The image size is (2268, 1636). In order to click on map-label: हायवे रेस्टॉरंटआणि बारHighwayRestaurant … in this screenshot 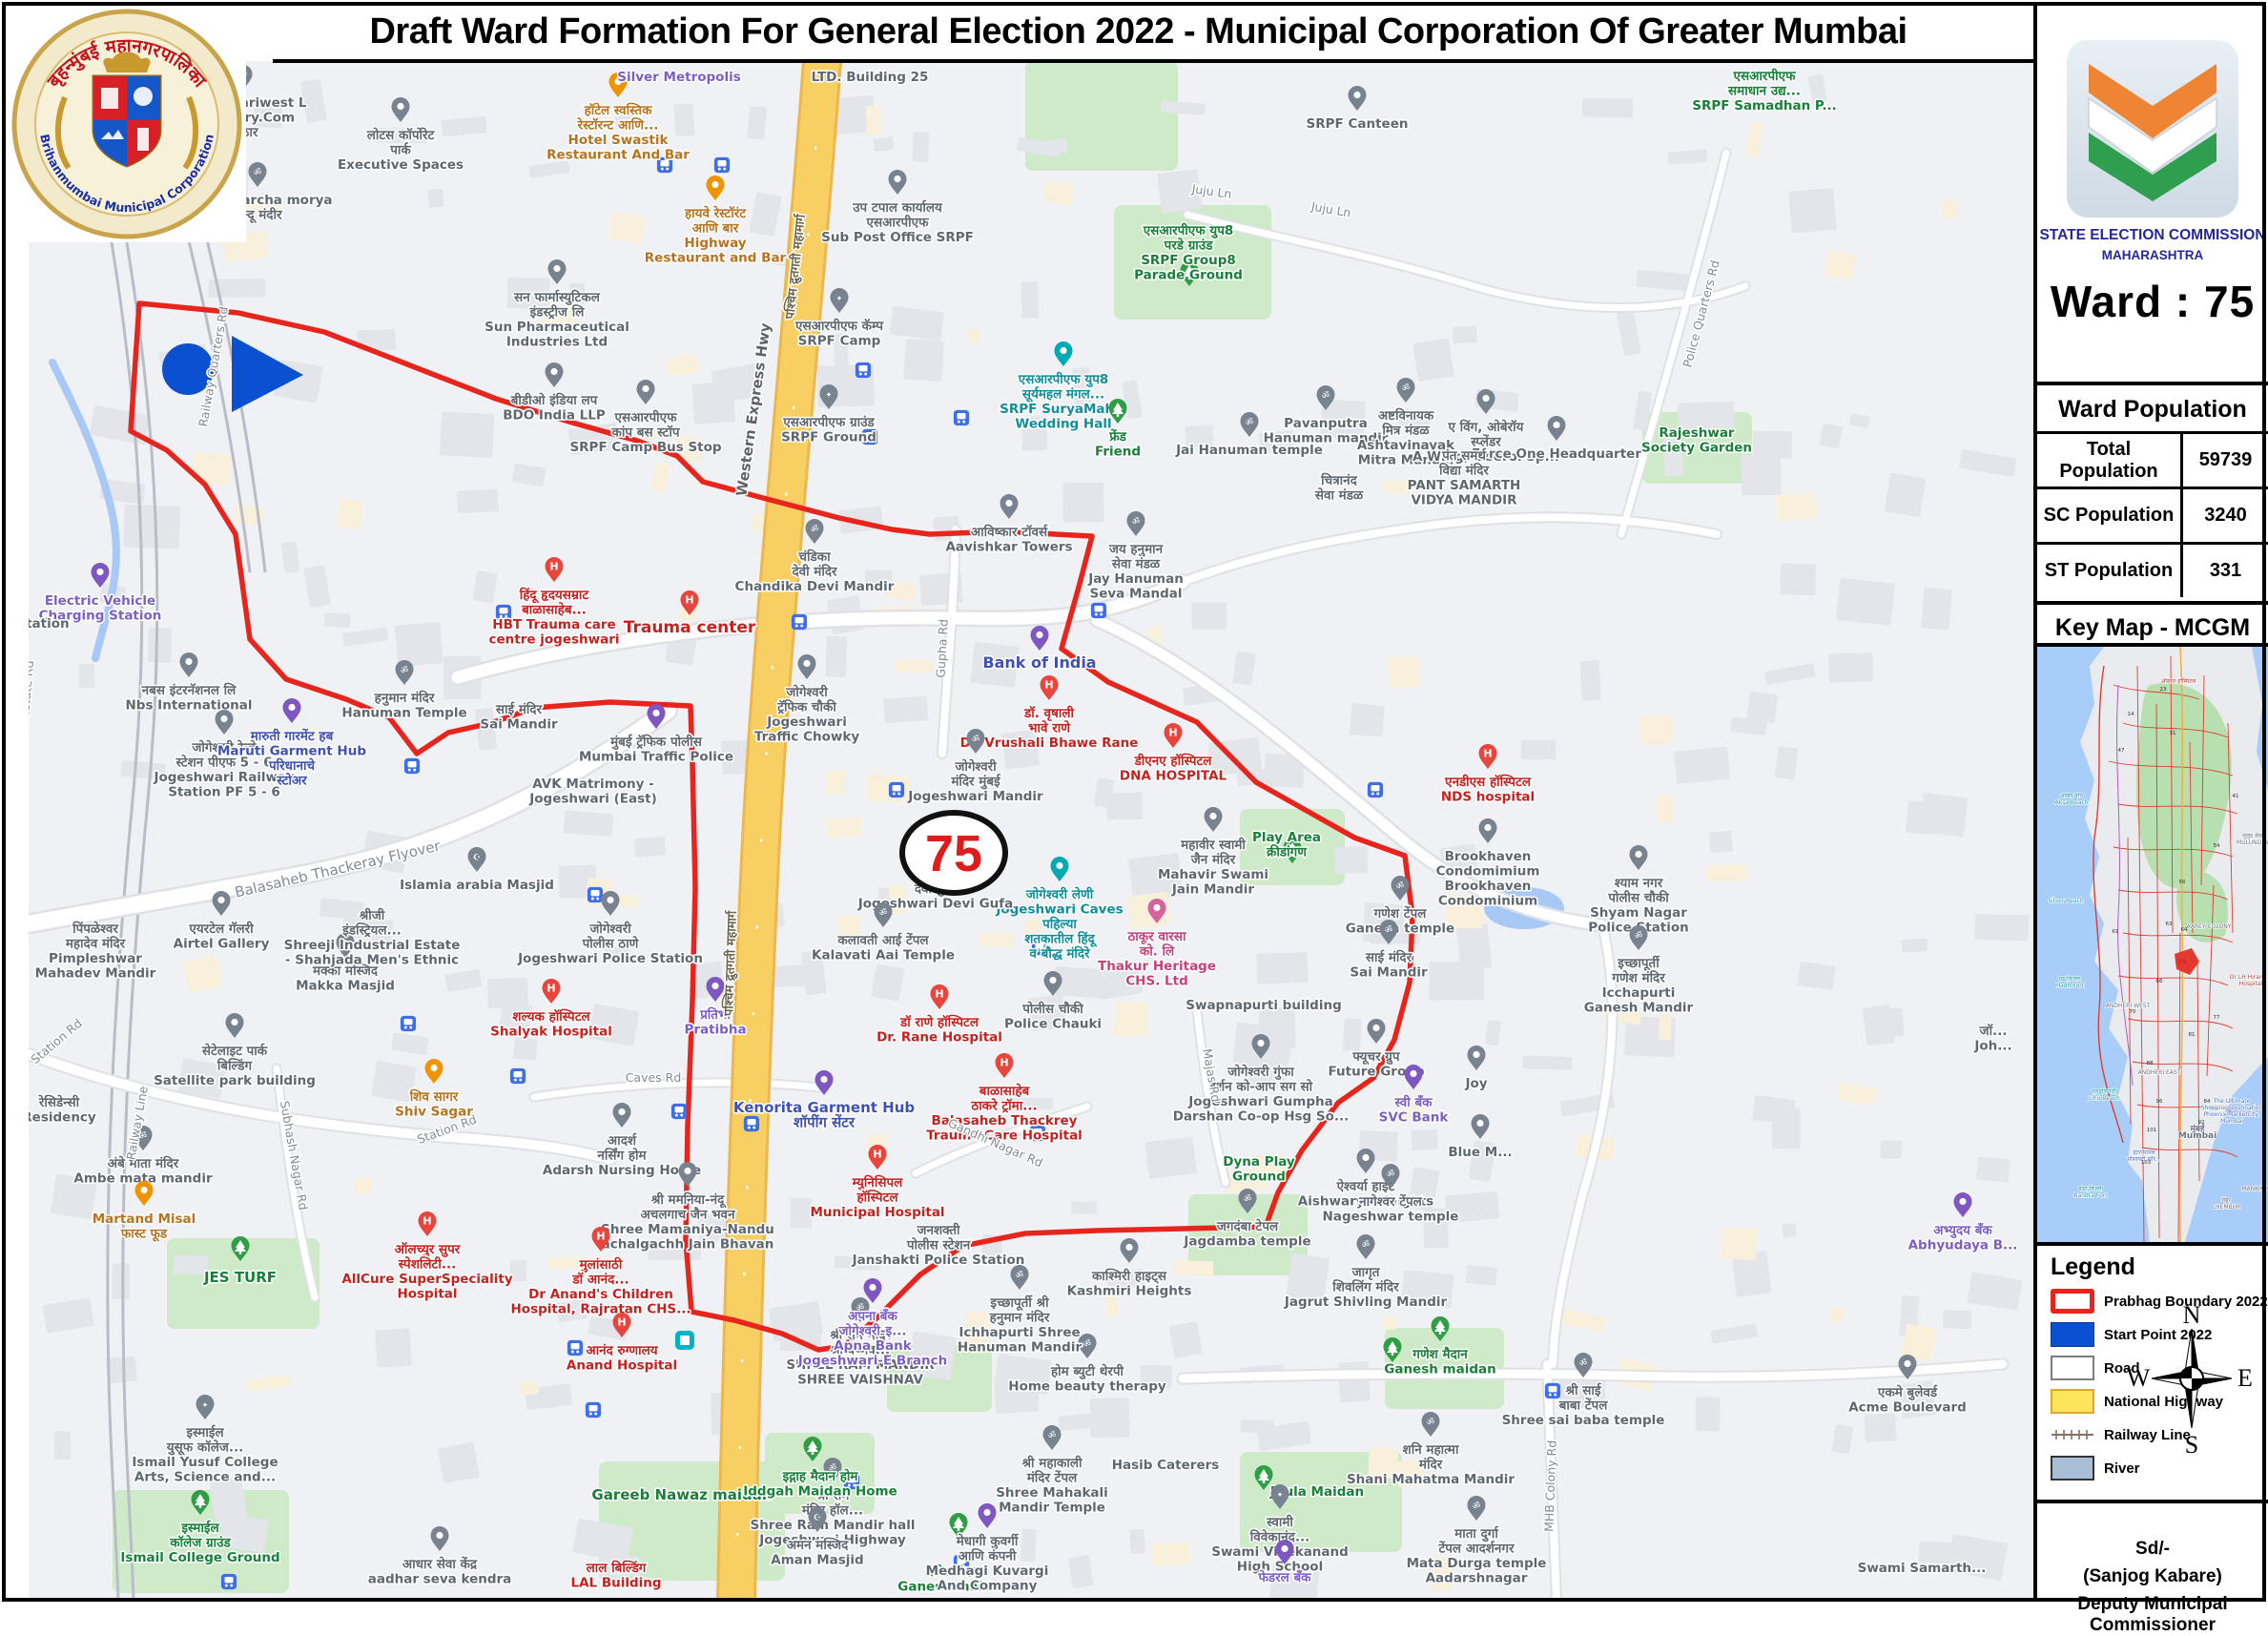, I will do `click(715, 221)`.